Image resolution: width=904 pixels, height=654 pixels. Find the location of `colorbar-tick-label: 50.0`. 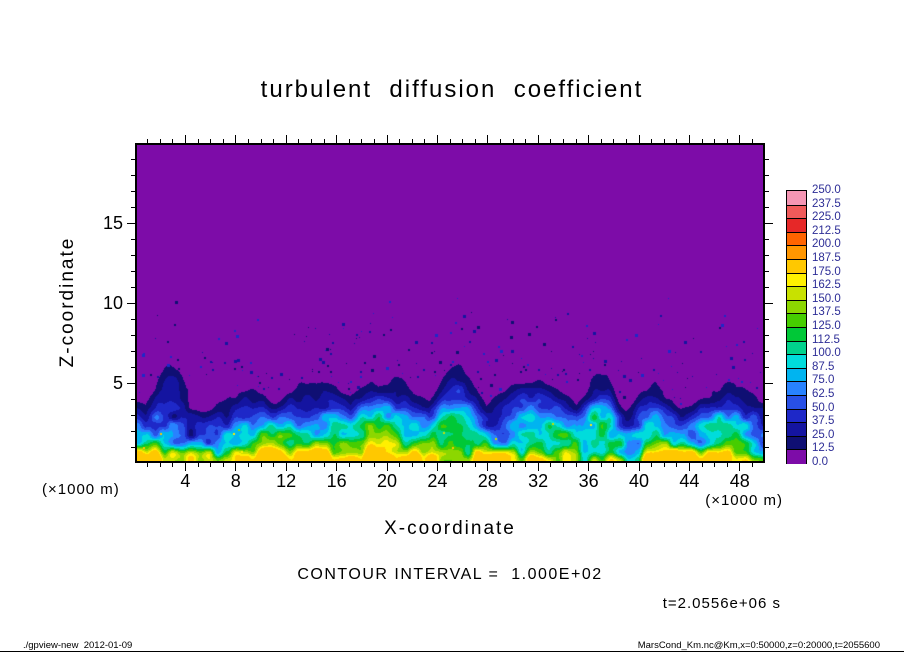

colorbar-tick-label: 50.0 is located at coordinates (823, 407).